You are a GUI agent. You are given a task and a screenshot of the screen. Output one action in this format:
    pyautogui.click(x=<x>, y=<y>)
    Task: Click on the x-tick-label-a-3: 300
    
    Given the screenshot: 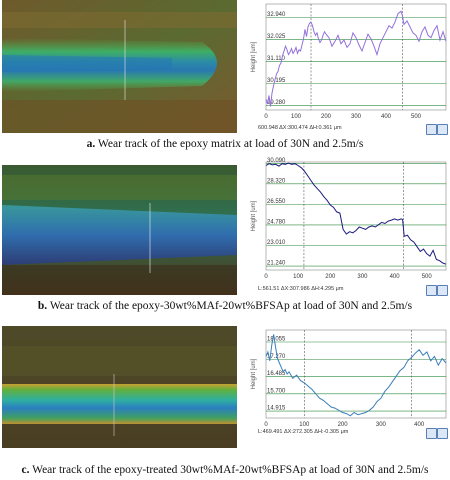 What is the action you would take?
    pyautogui.click(x=356, y=117)
    